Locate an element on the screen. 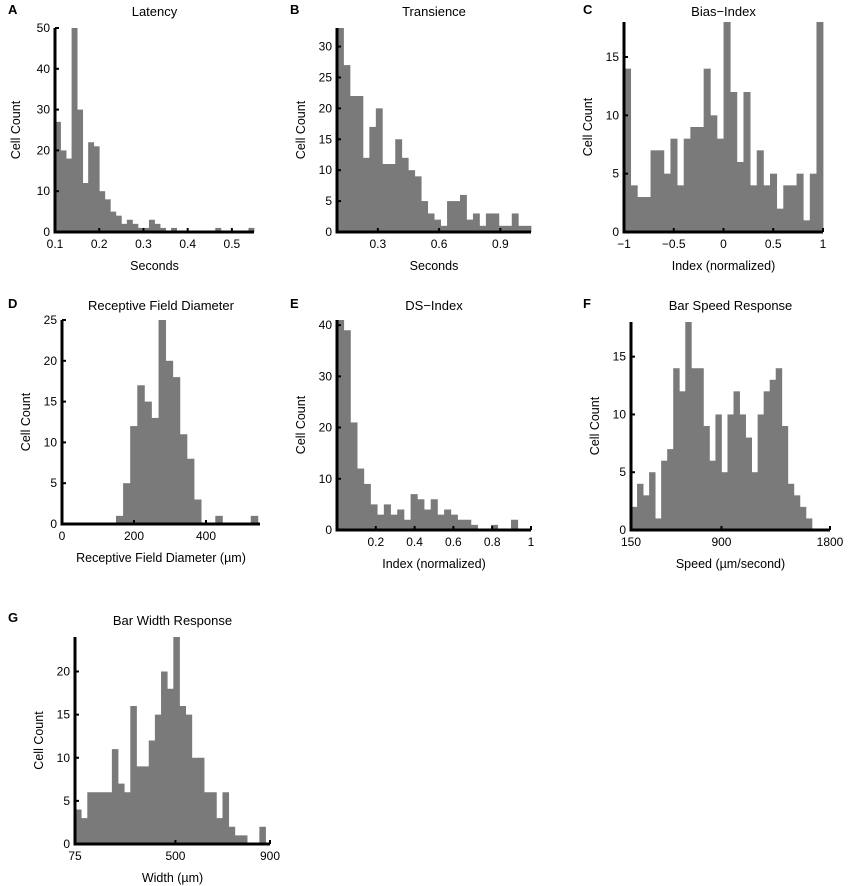  panel-letter: D is located at coordinates (12, 303).